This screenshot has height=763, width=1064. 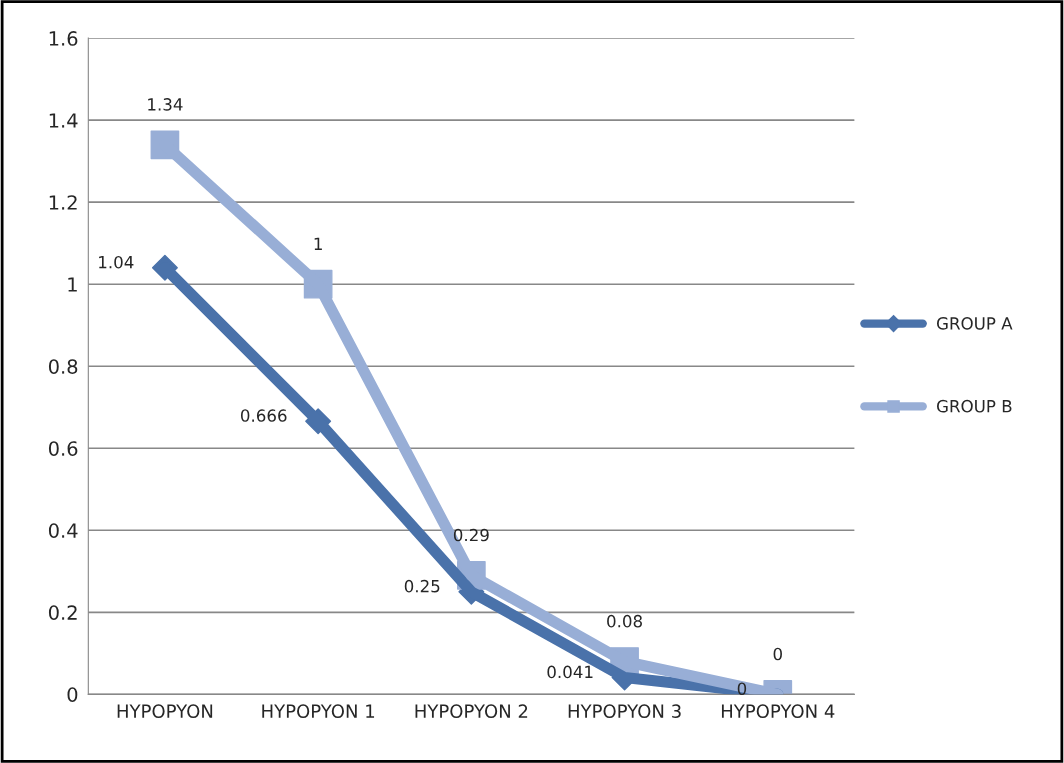 What do you see at coordinates (63, 38) in the screenshot?
I see `y-tick-label: 1.6` at bounding box center [63, 38].